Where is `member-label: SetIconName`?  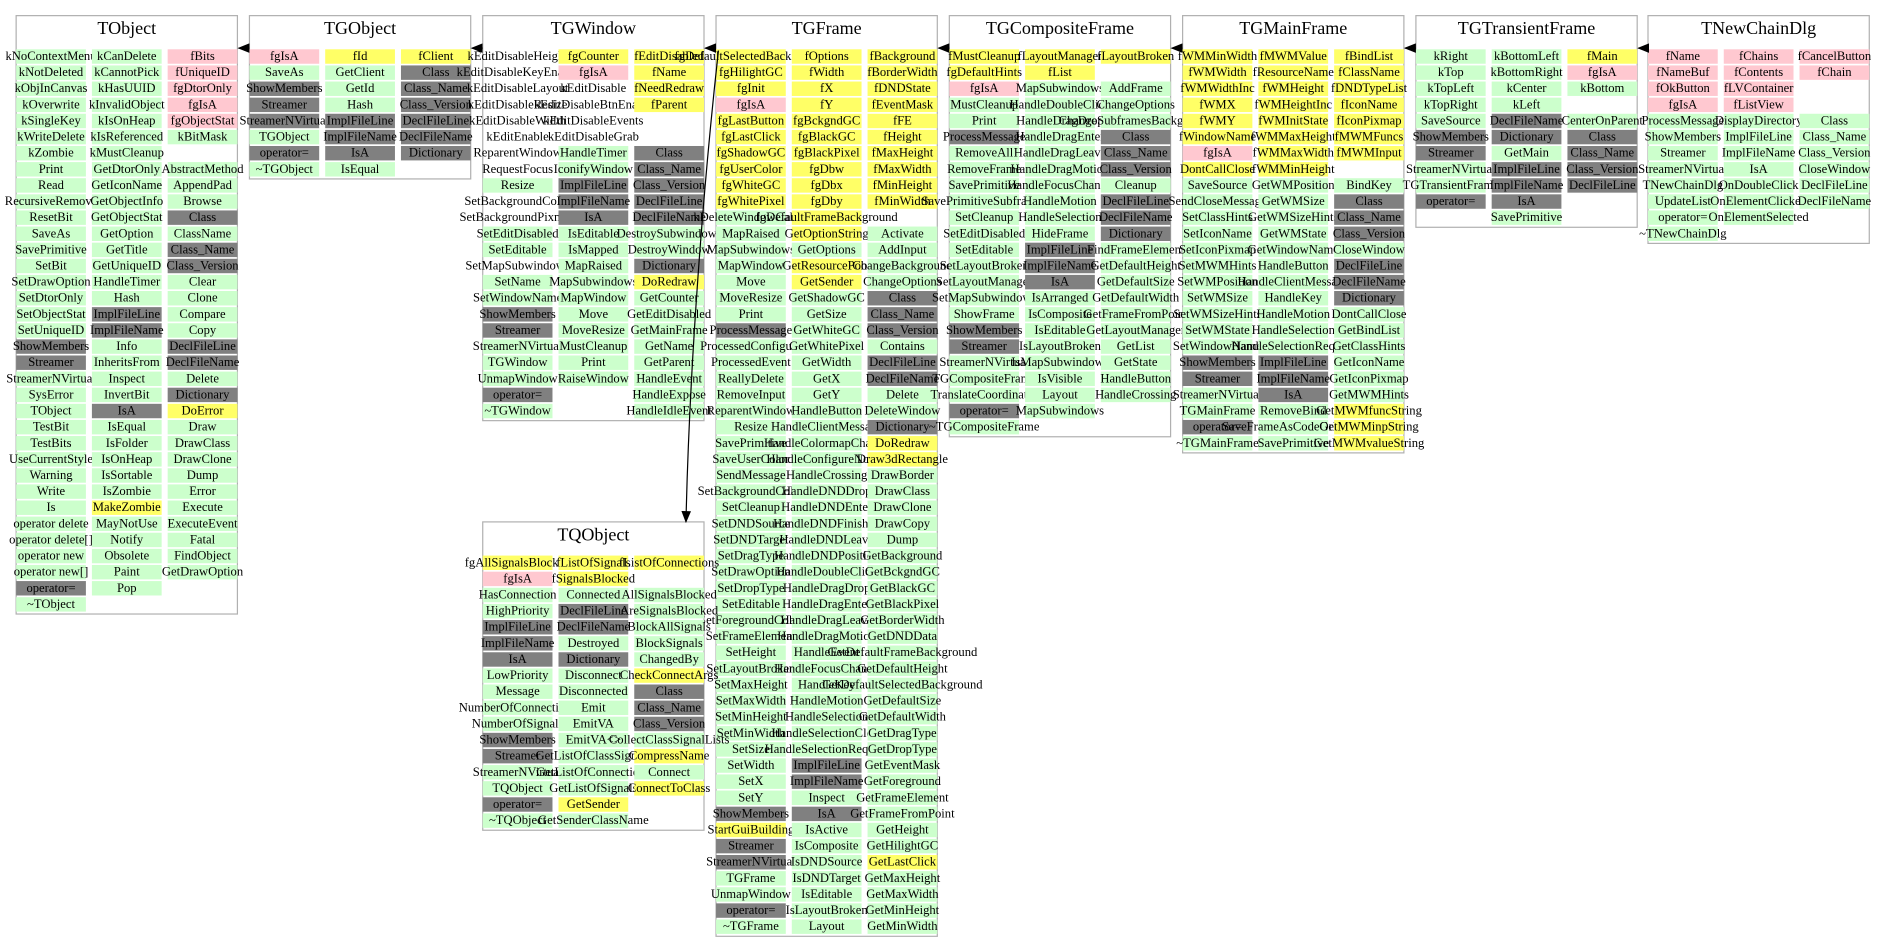
member-label: SetIconName is located at coordinates (1217, 233).